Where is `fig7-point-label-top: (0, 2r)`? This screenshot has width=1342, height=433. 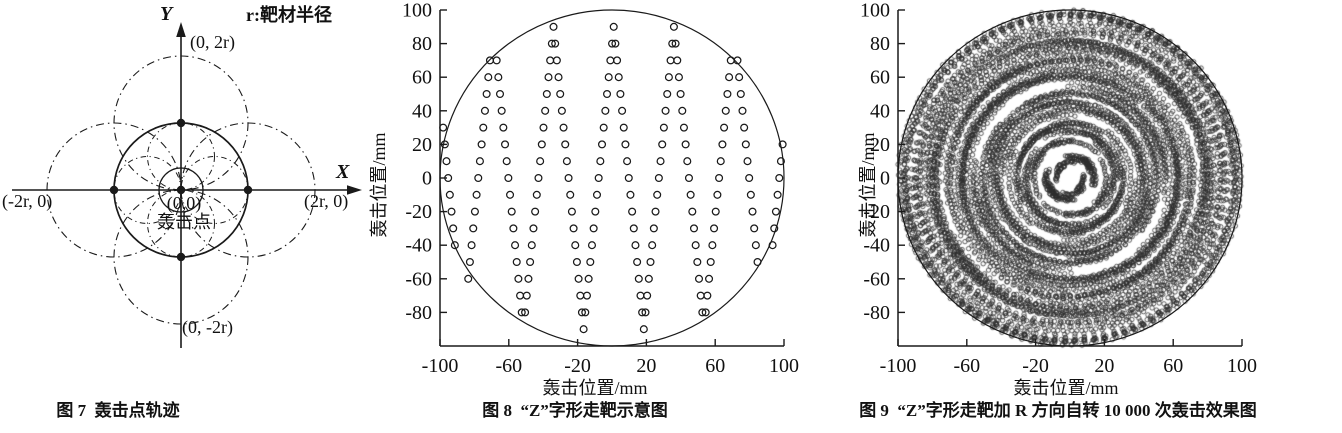 fig7-point-label-top: (0, 2r) is located at coordinates (212, 42).